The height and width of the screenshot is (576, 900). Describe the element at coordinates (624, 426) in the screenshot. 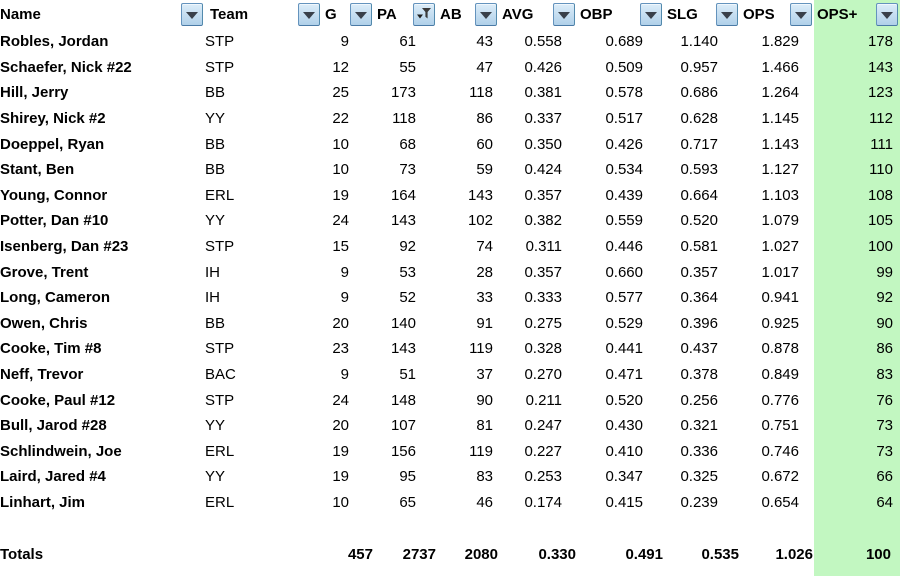

I see `cell-obp: 0.430` at that location.